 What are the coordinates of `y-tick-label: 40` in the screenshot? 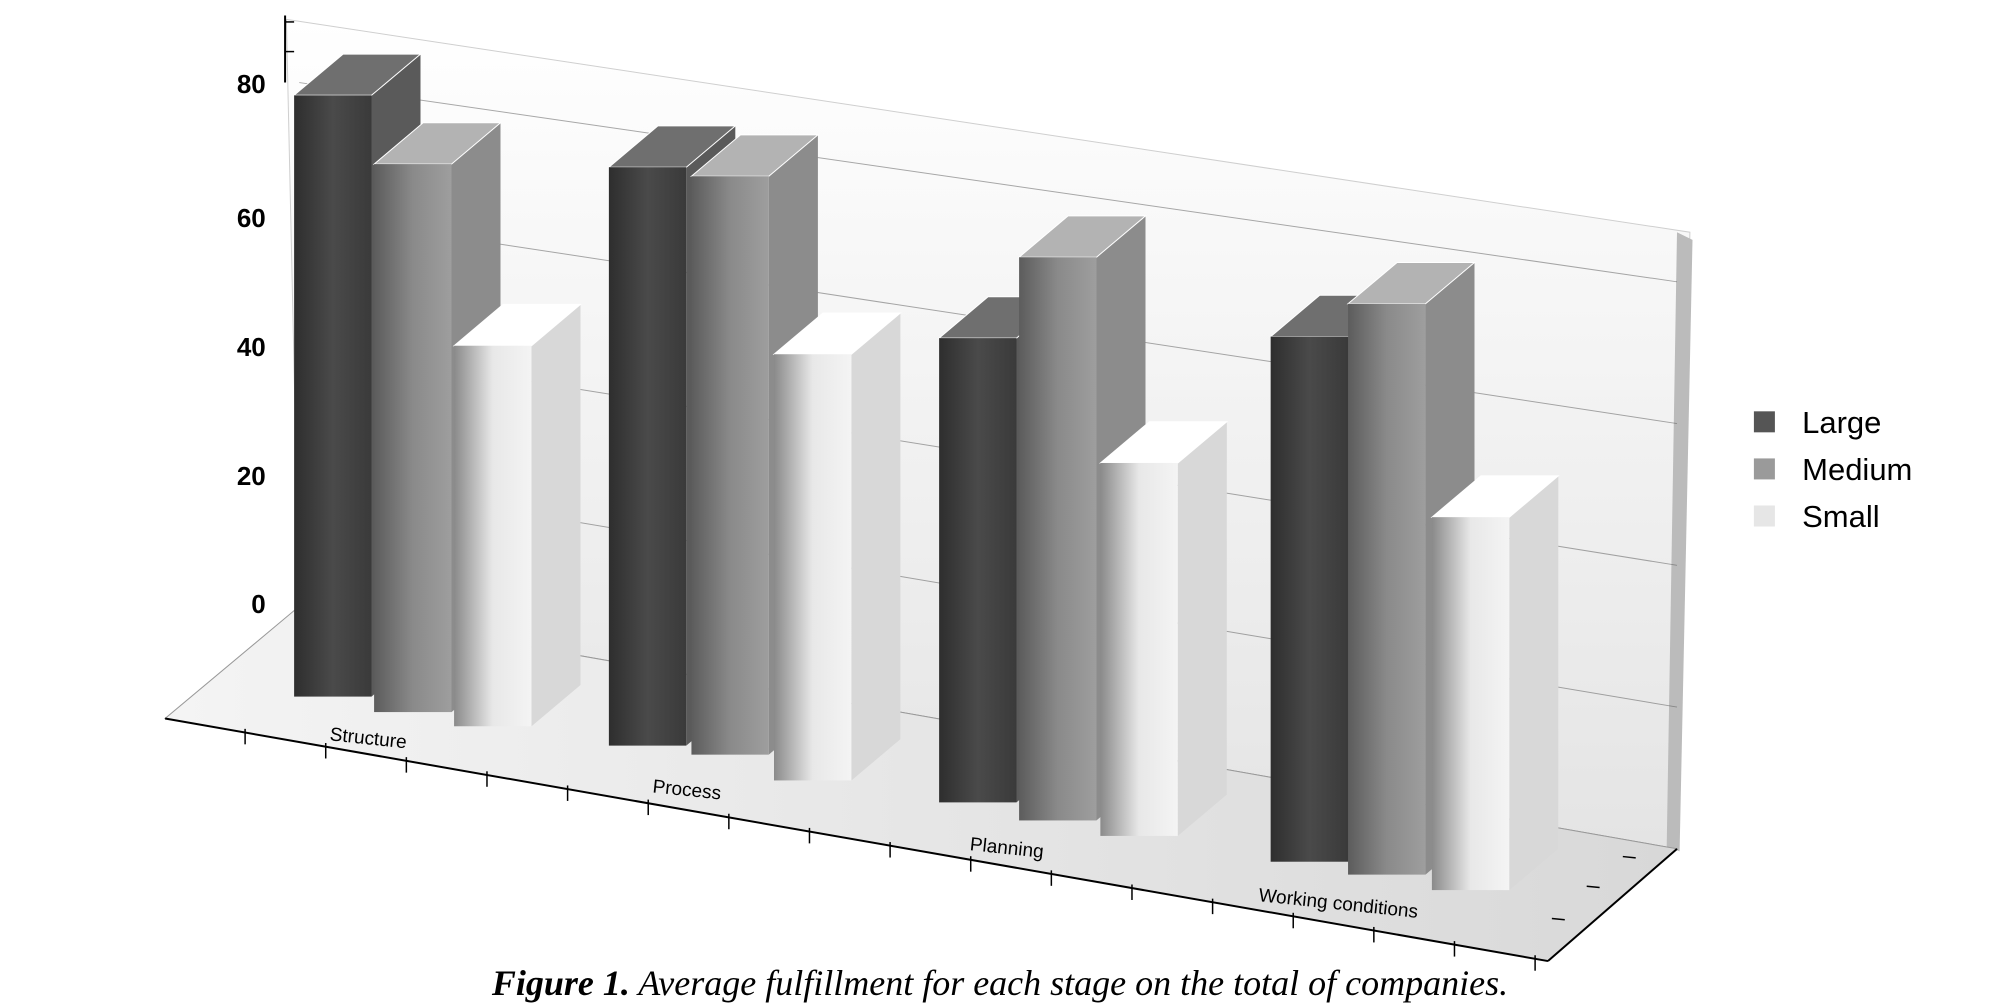 It's located at (251, 347).